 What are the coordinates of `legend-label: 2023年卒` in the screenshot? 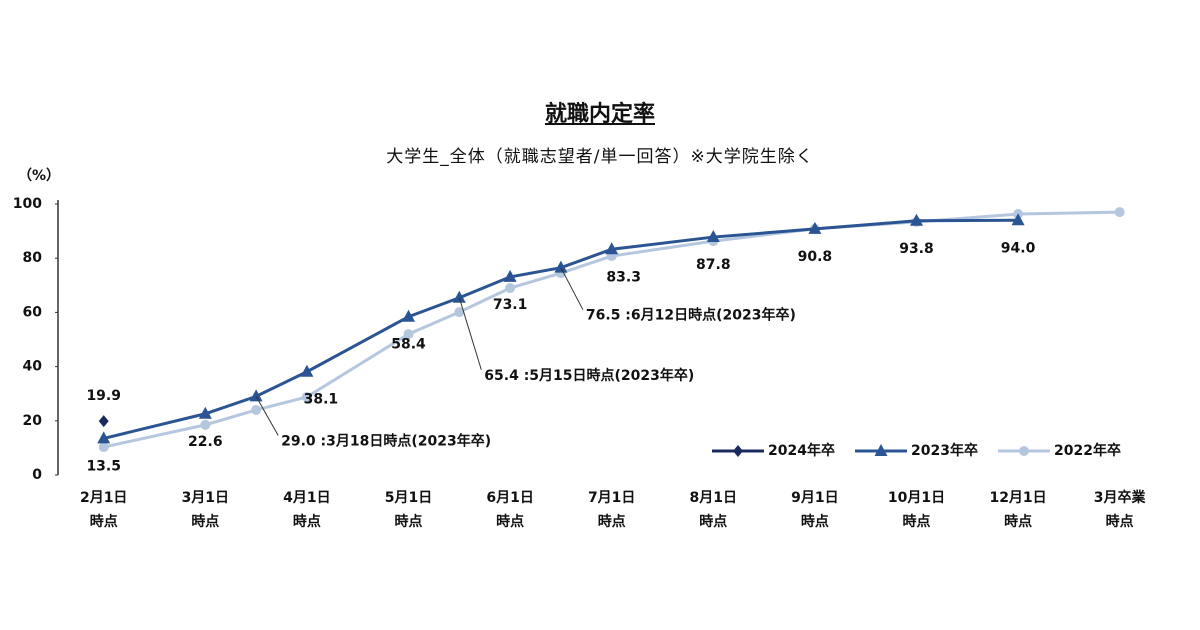 It's located at (944, 450).